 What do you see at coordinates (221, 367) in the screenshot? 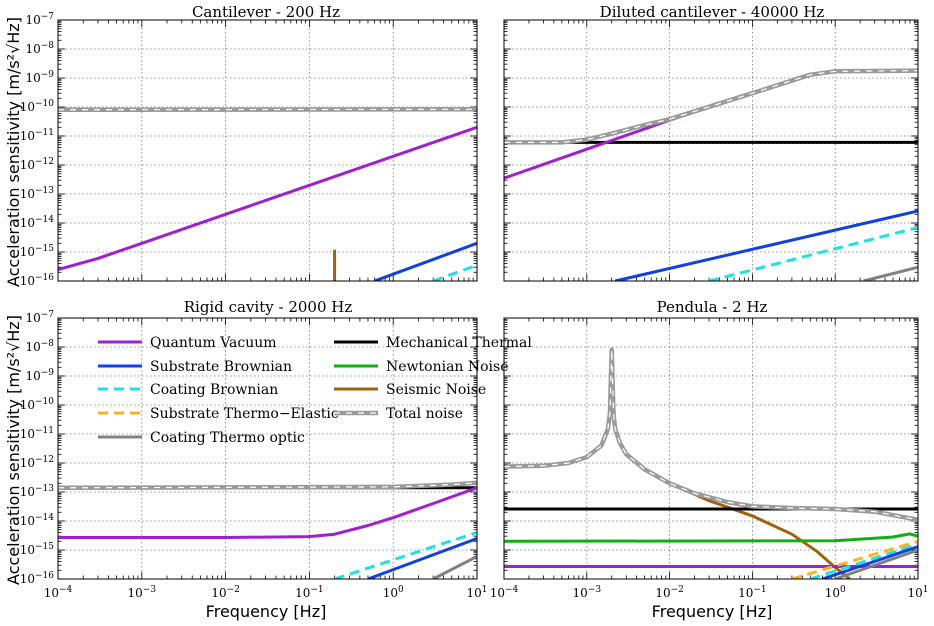
I see `legend-label-substrate-brownian: Substrate Brownian` at bounding box center [221, 367].